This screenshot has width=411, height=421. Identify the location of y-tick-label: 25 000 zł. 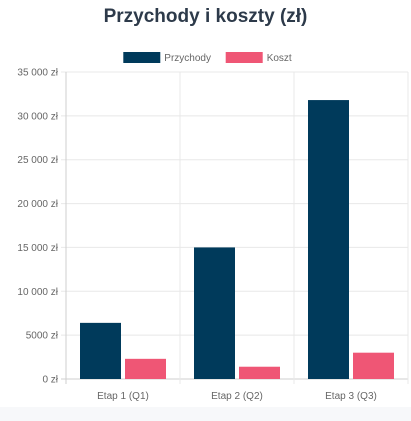
(37, 160).